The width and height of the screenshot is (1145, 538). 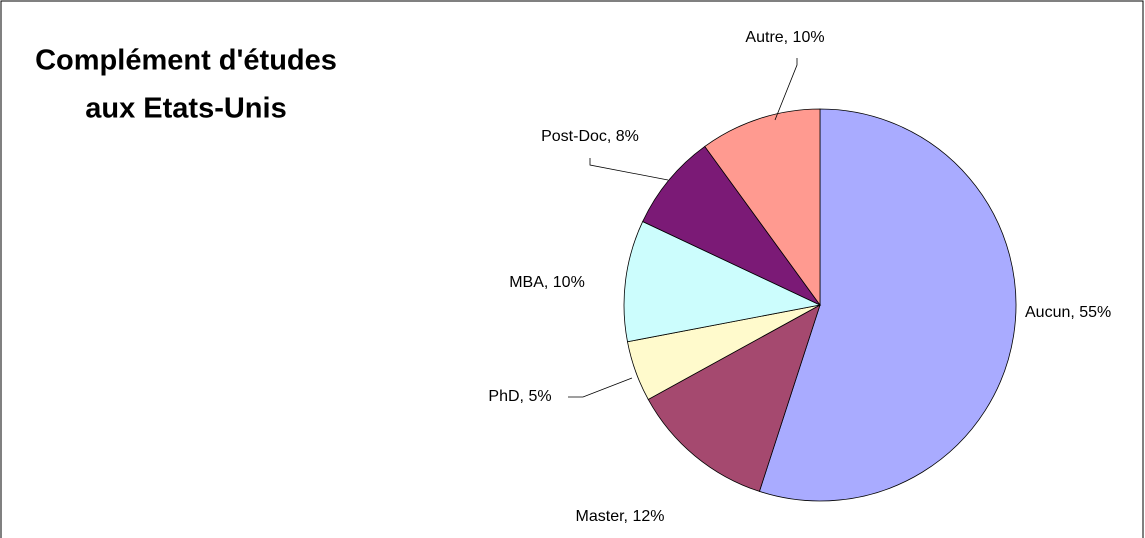 What do you see at coordinates (186, 61) in the screenshot?
I see `chart-title: Complément d'études` at bounding box center [186, 61].